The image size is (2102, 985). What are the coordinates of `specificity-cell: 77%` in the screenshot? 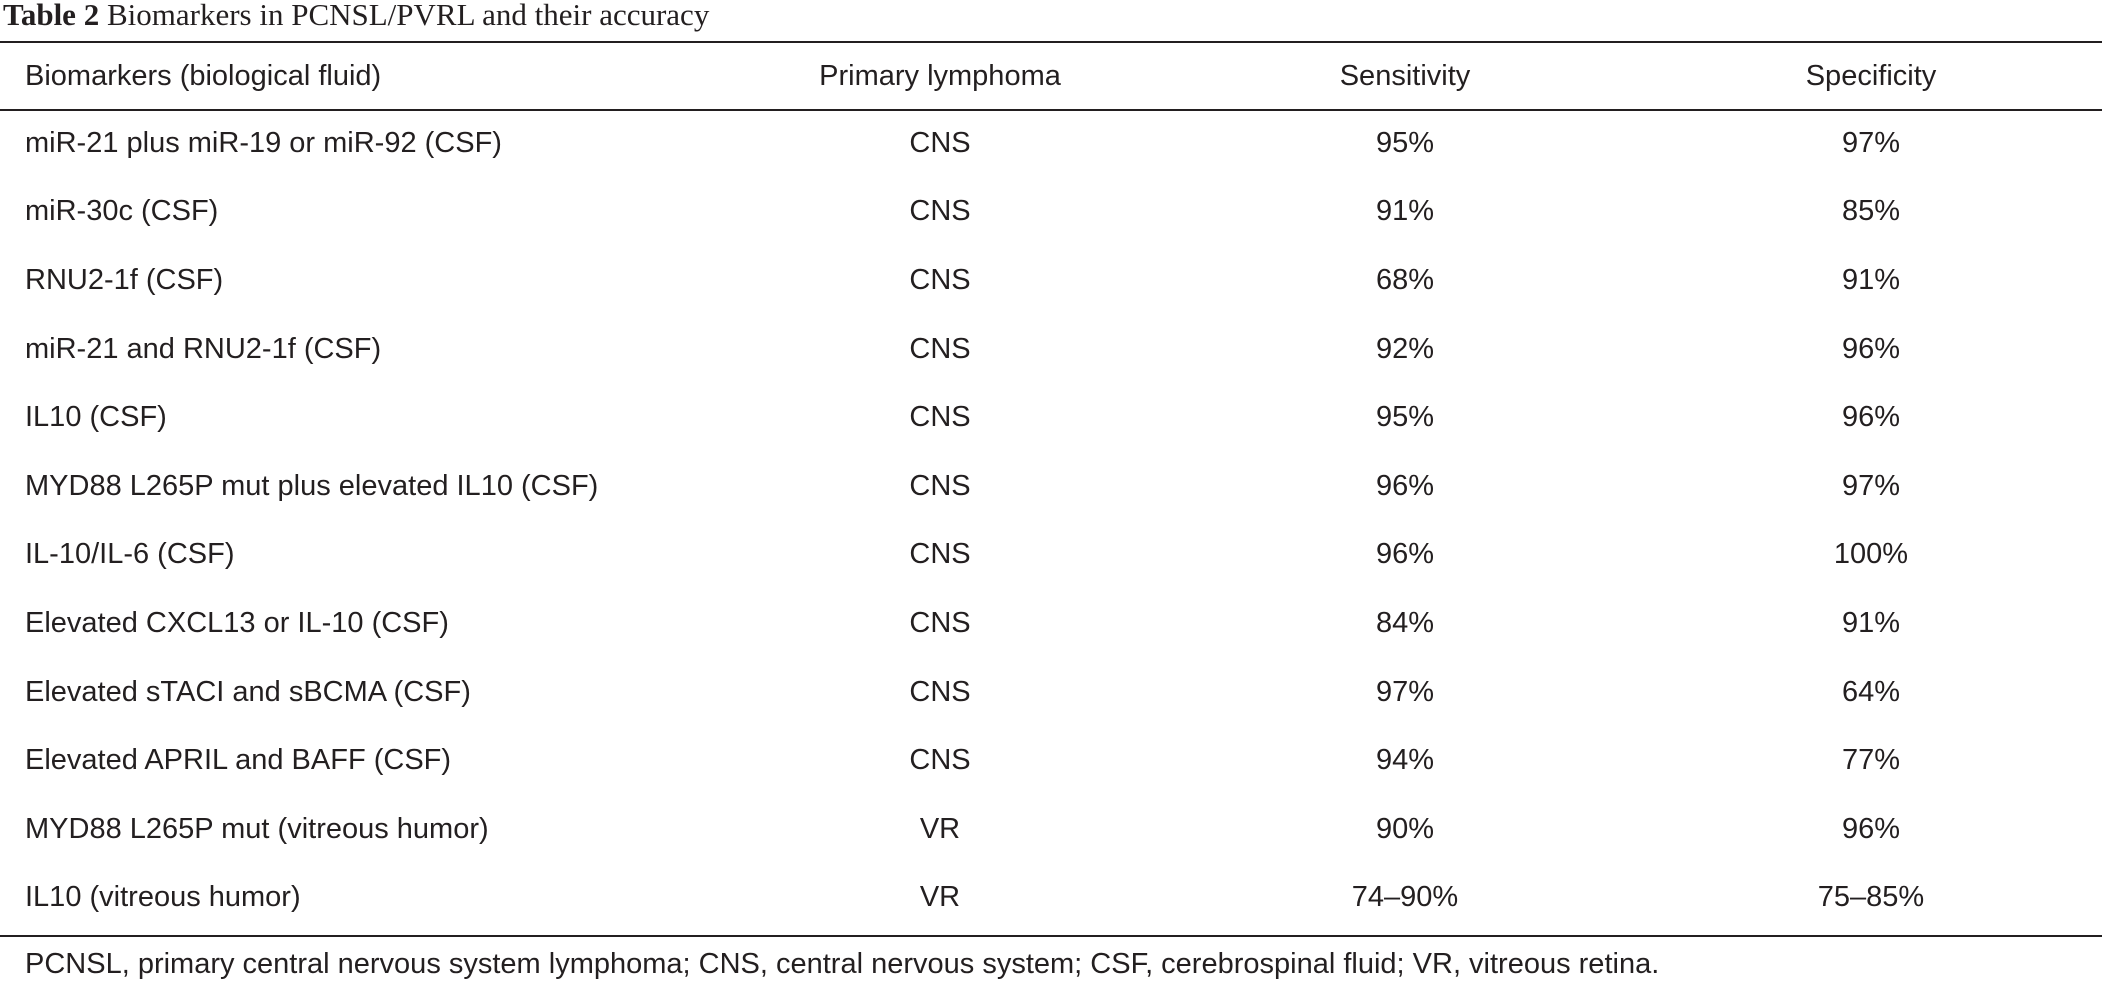 It's located at (1871, 760).